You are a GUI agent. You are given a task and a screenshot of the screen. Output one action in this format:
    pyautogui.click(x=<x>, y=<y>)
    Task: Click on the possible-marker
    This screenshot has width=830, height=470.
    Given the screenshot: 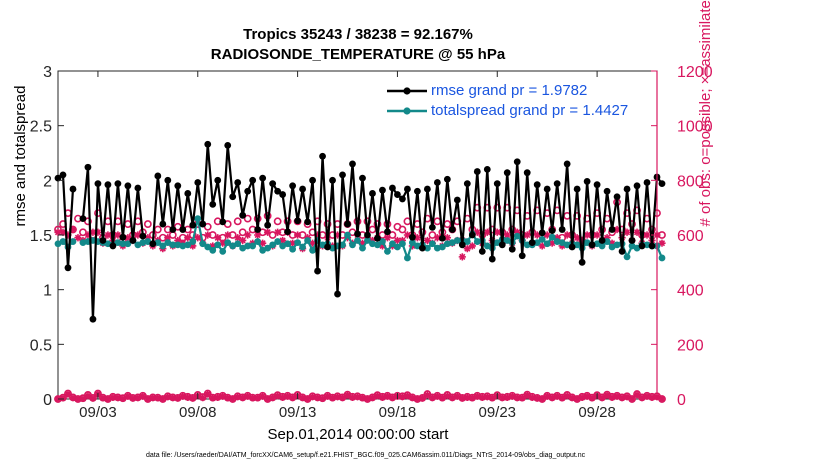 What is the action you would take?
    pyautogui.click(x=237, y=221)
    